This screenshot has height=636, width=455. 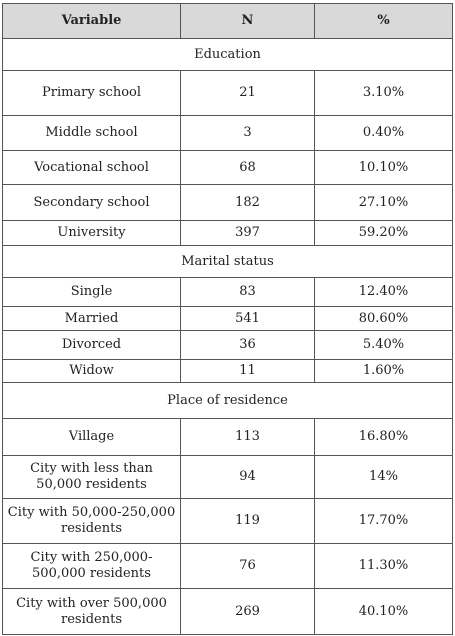 I want to click on cell-percent: 3.10%, so click(x=383, y=93).